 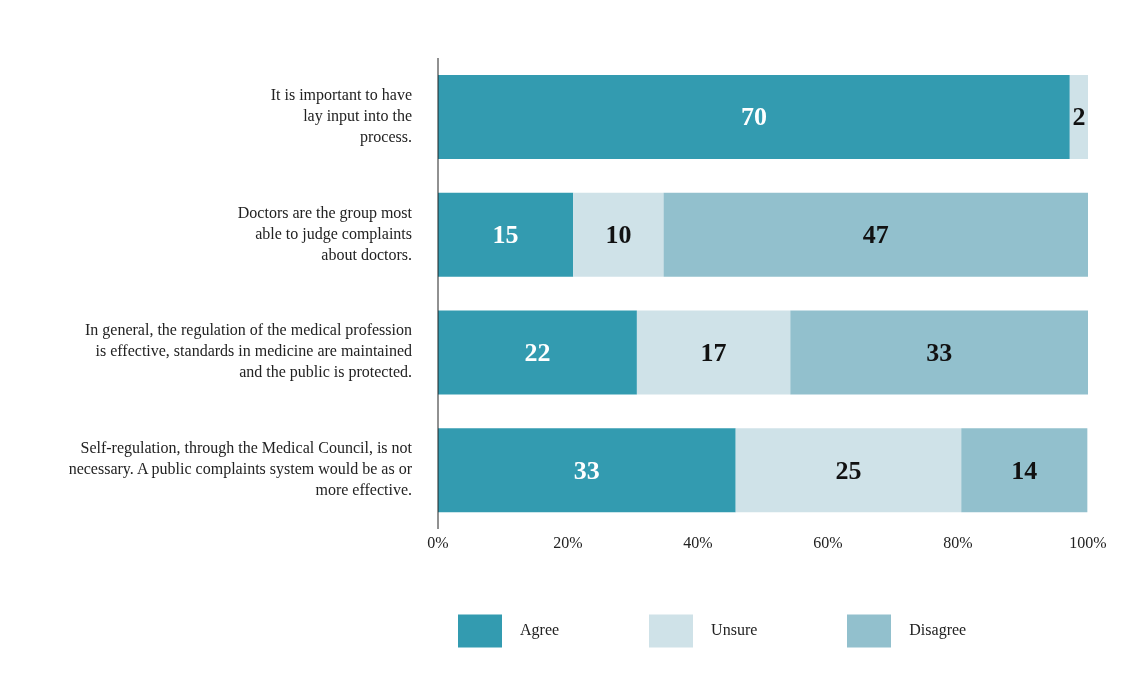 What do you see at coordinates (568, 543) in the screenshot?
I see `x-tick-label: 20%` at bounding box center [568, 543].